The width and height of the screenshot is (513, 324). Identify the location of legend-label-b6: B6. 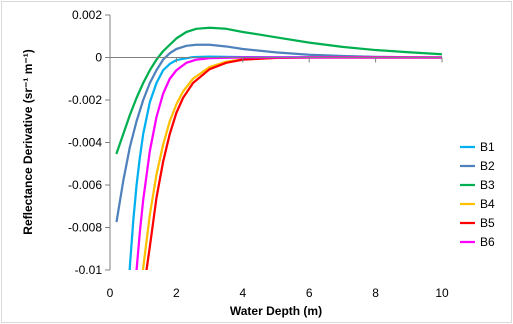
(487, 242).